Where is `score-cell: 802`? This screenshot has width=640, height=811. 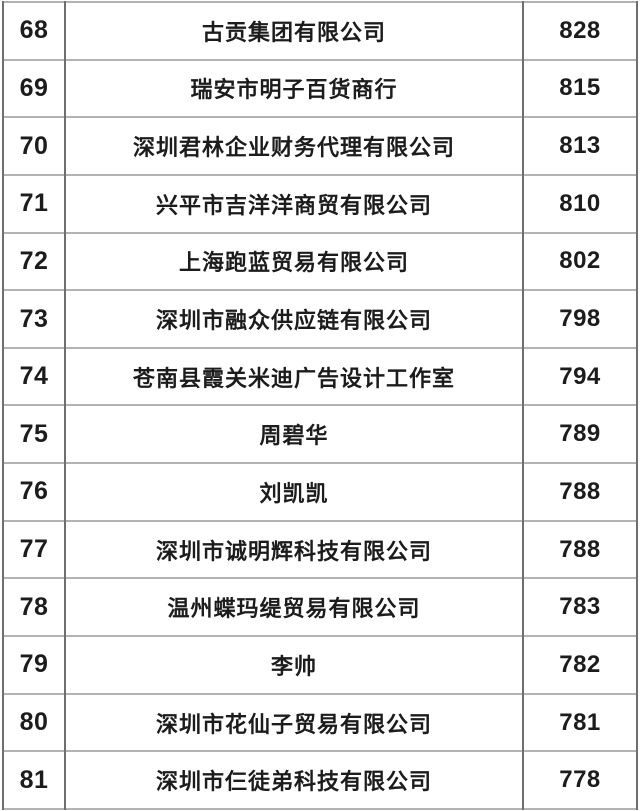 score-cell: 802 is located at coordinates (580, 261).